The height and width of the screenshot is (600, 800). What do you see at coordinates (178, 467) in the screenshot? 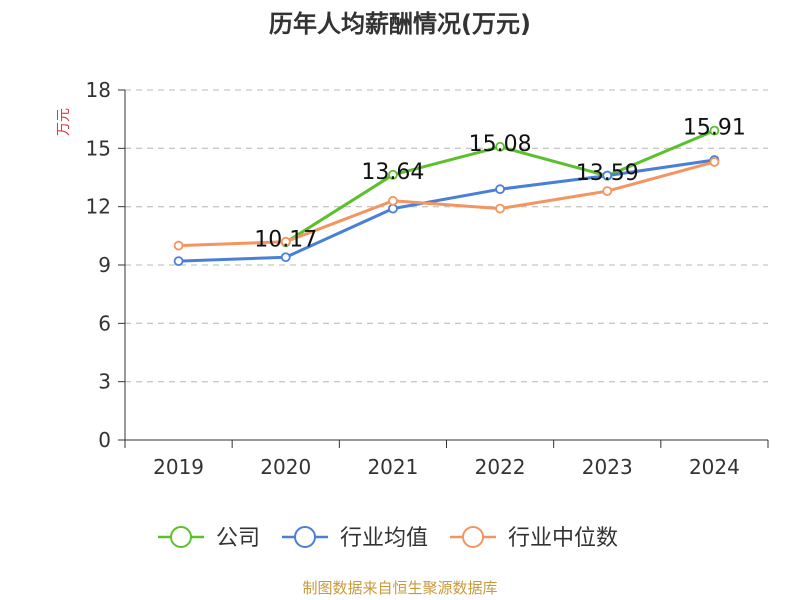
I see `x-tick-label: 2019` at bounding box center [178, 467].